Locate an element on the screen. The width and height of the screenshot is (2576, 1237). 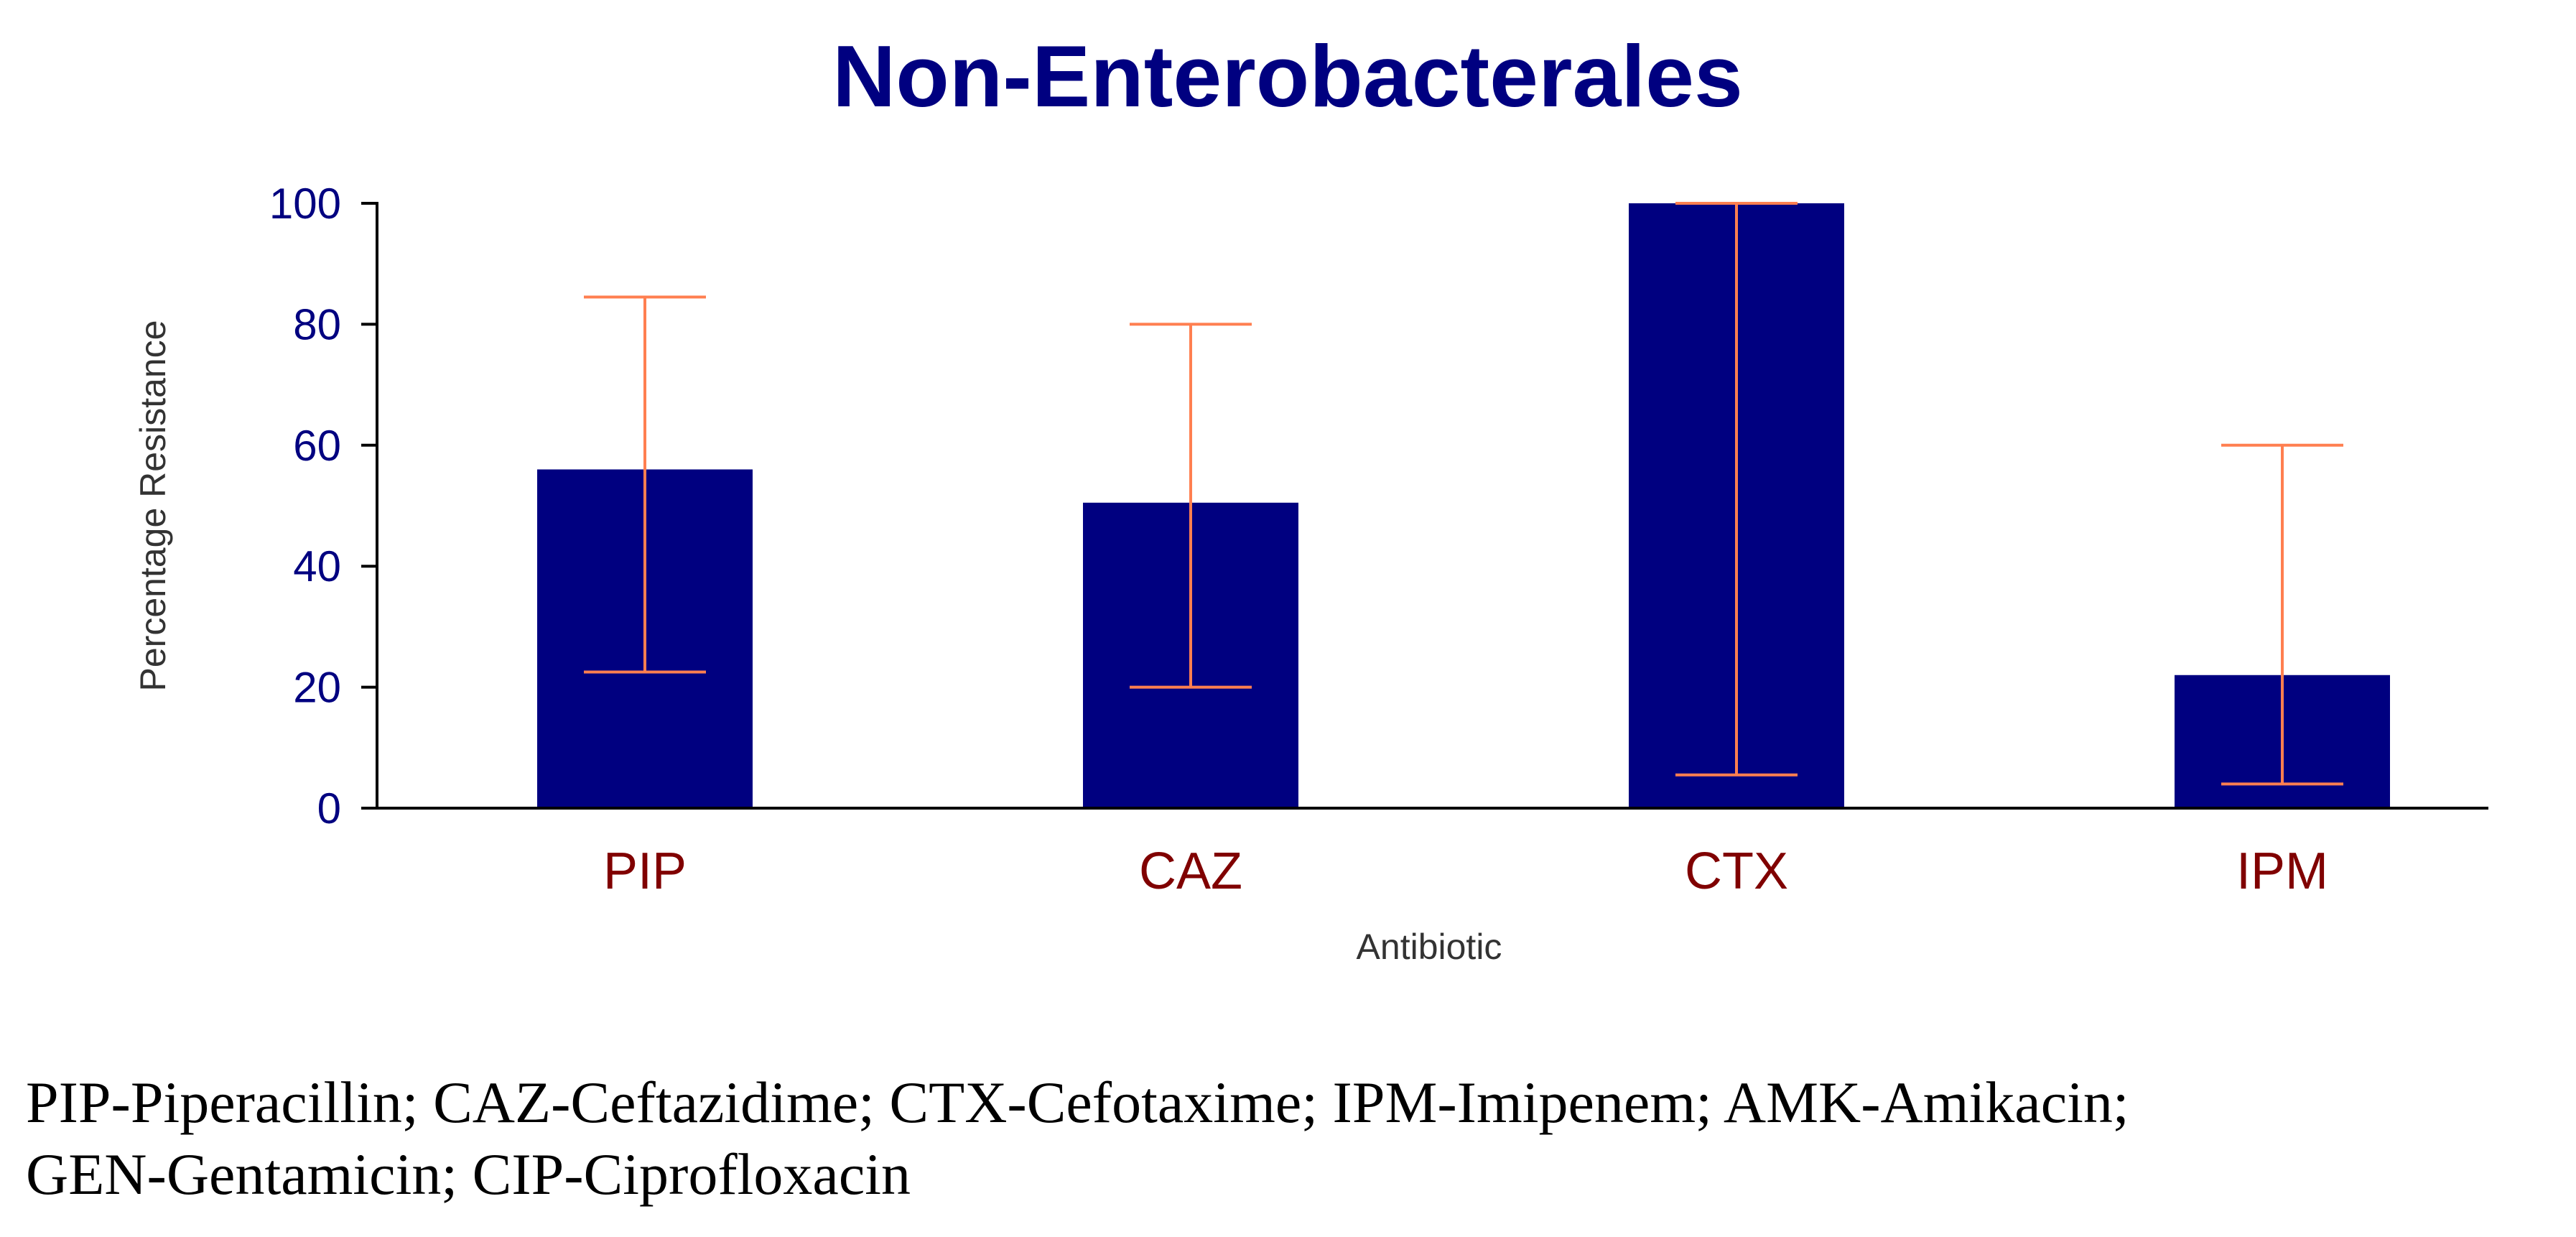
x-tick-label-ipm: IPM is located at coordinates (2282, 871).